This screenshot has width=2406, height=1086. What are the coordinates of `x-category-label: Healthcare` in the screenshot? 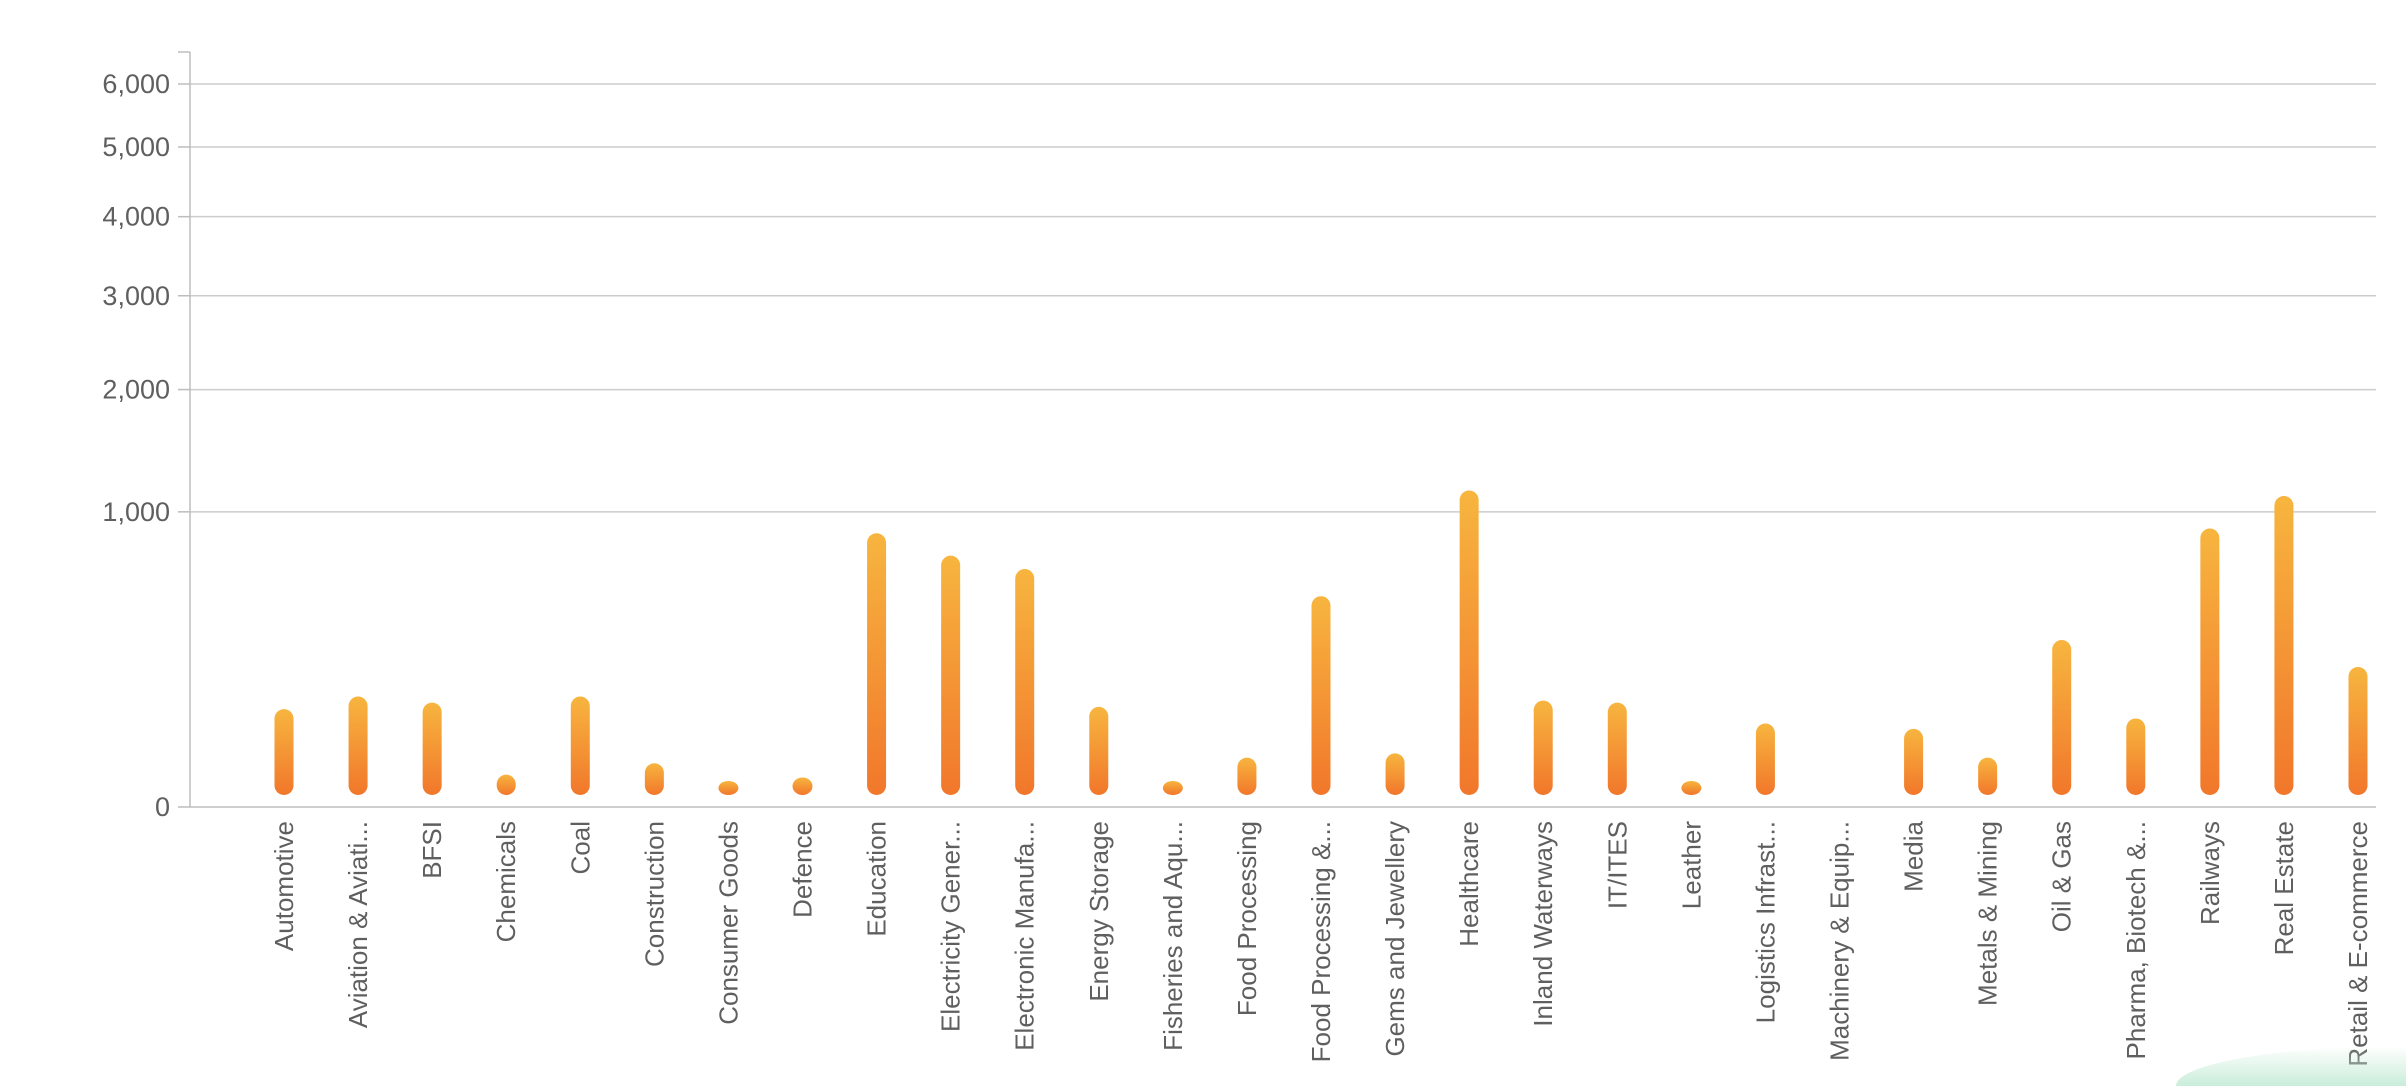 It's located at (1469, 884).